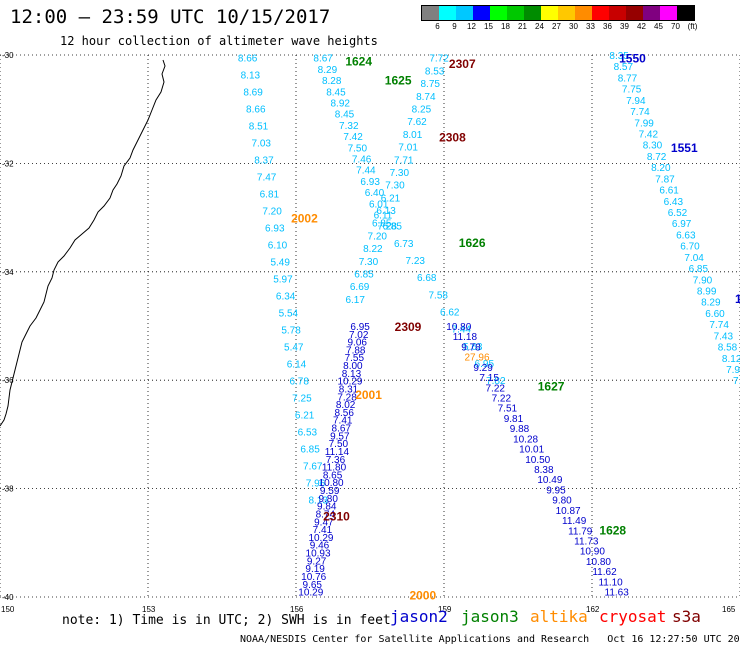 This screenshot has width=740, height=650. I want to click on wave-height-value: 9.84, so click(327, 507).